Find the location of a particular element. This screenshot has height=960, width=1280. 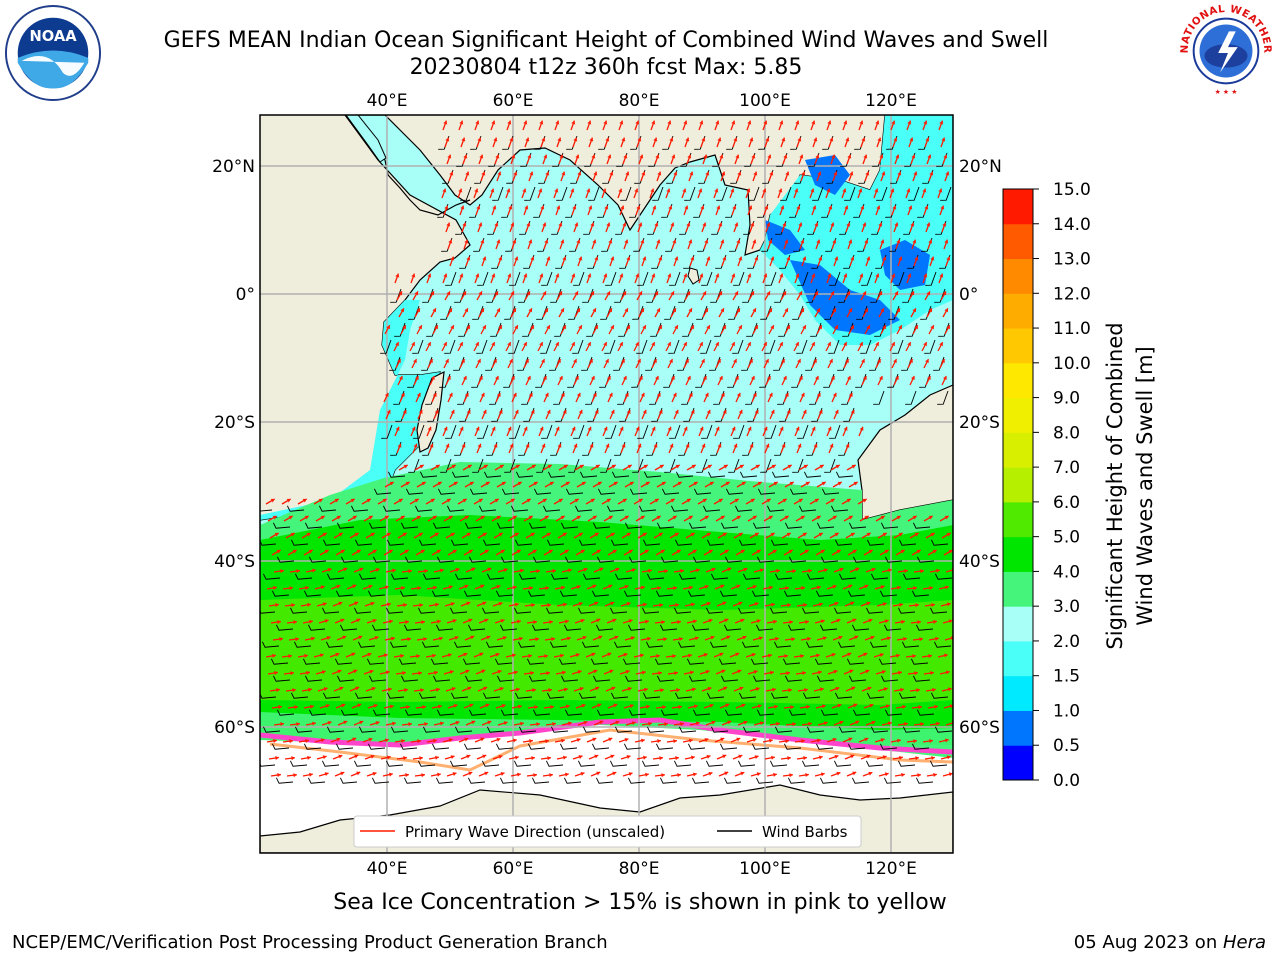

wave-direction-legend-label: Primary Wave Direction (unscaled) is located at coordinates (535, 832).